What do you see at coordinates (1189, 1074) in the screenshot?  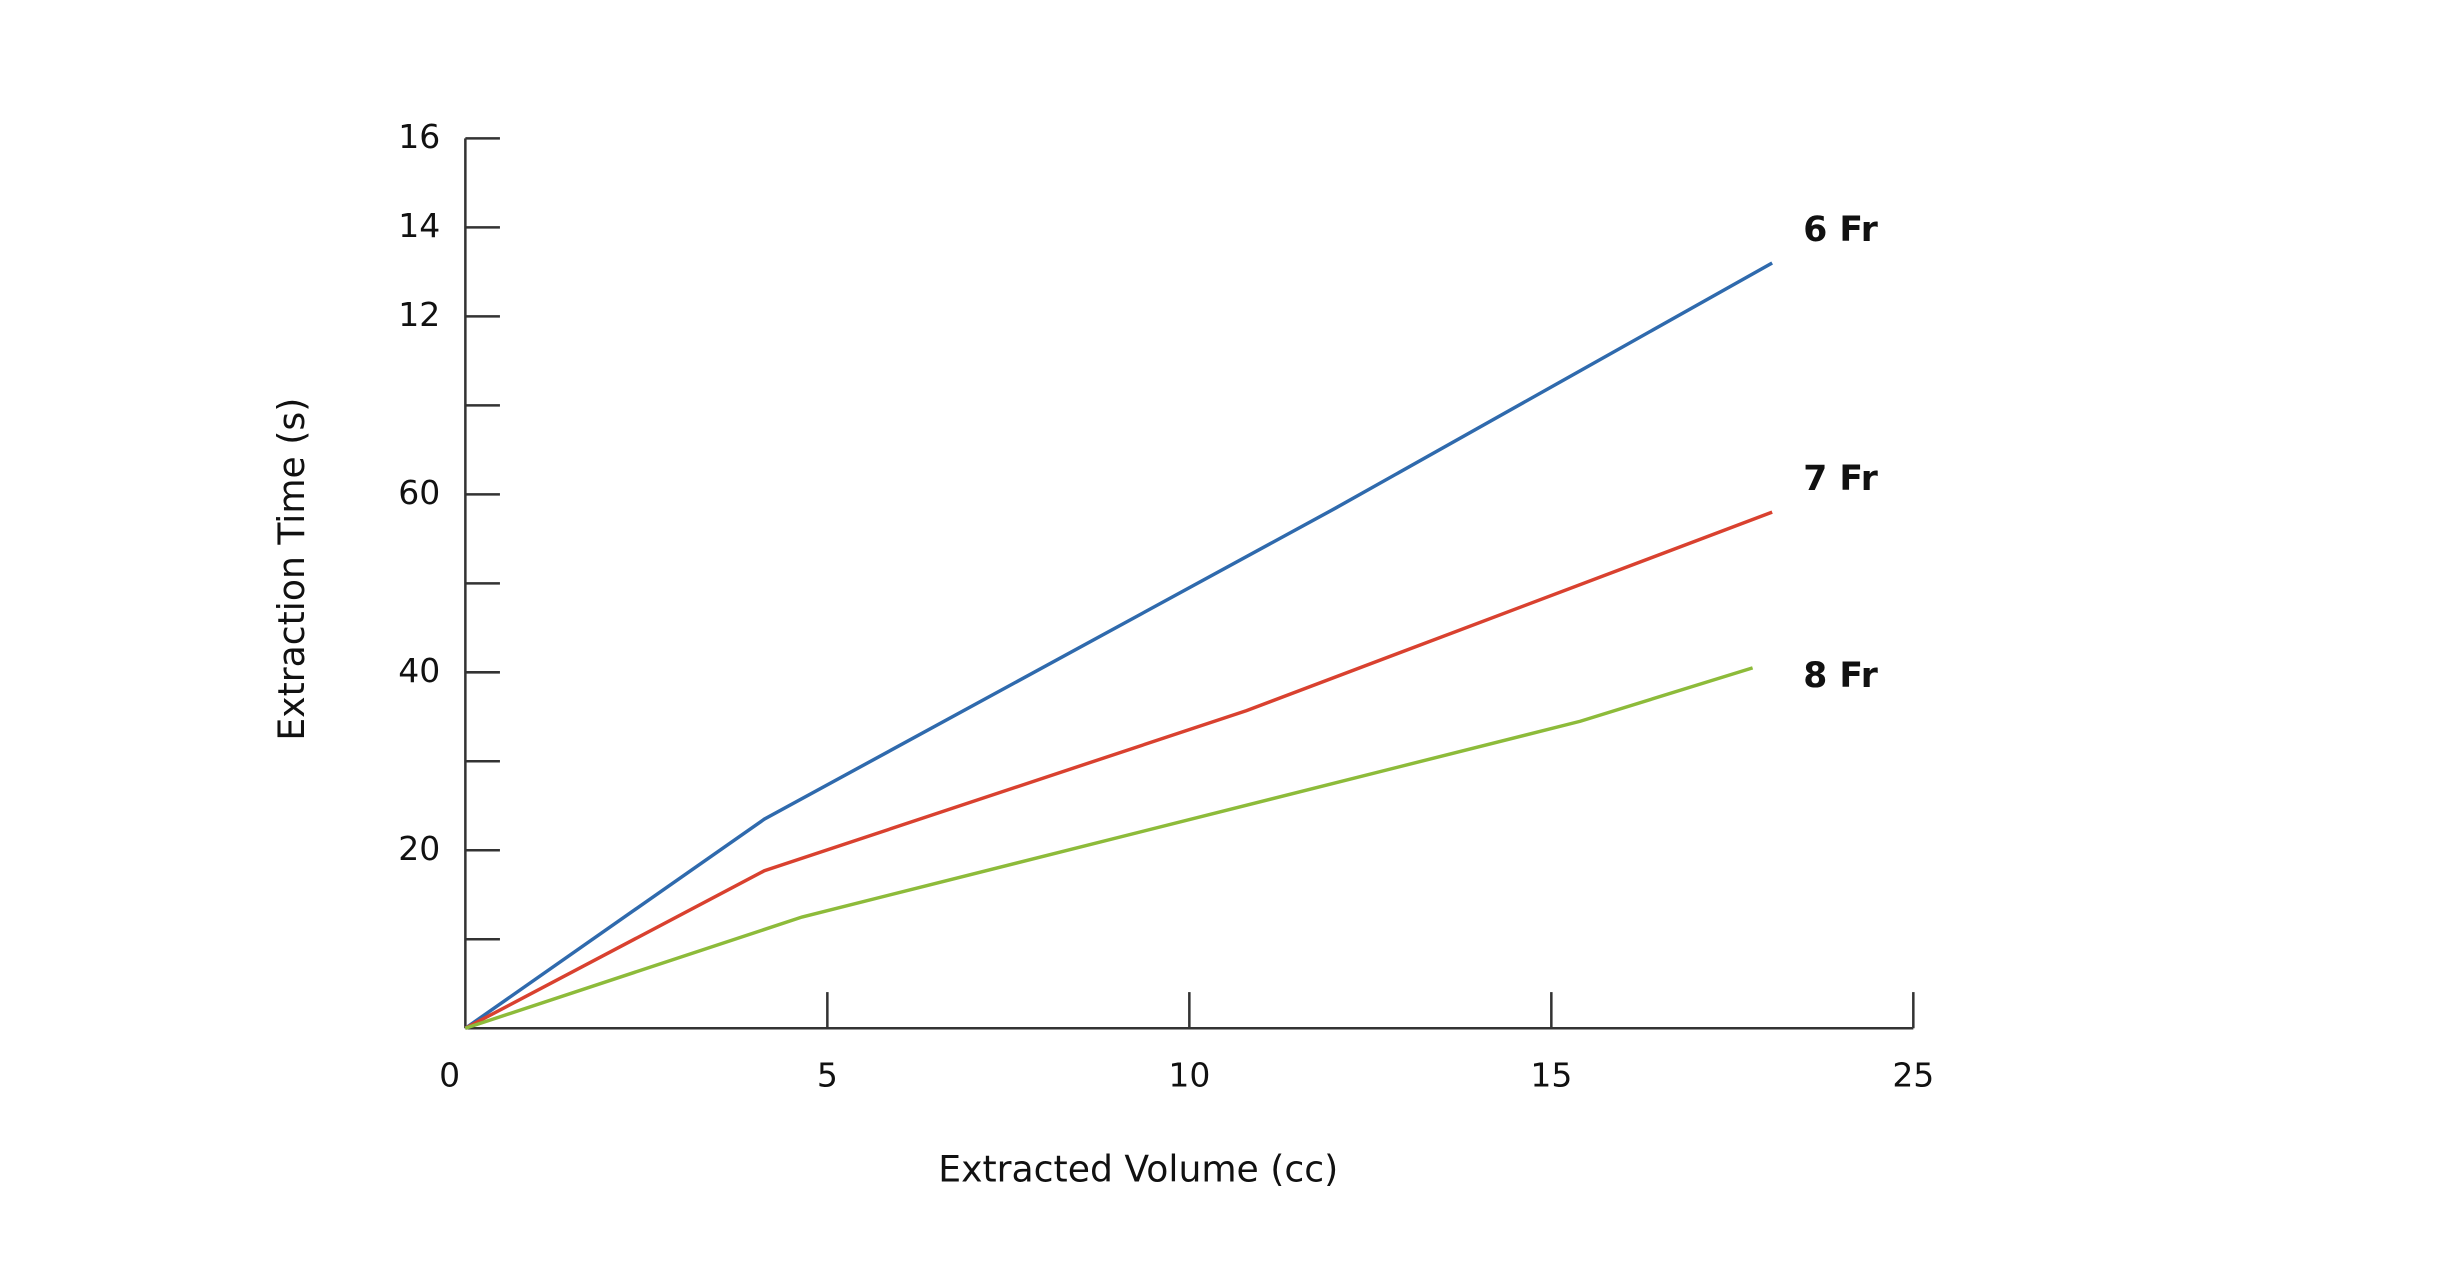 I see `x-tick-label: 10` at bounding box center [1189, 1074].